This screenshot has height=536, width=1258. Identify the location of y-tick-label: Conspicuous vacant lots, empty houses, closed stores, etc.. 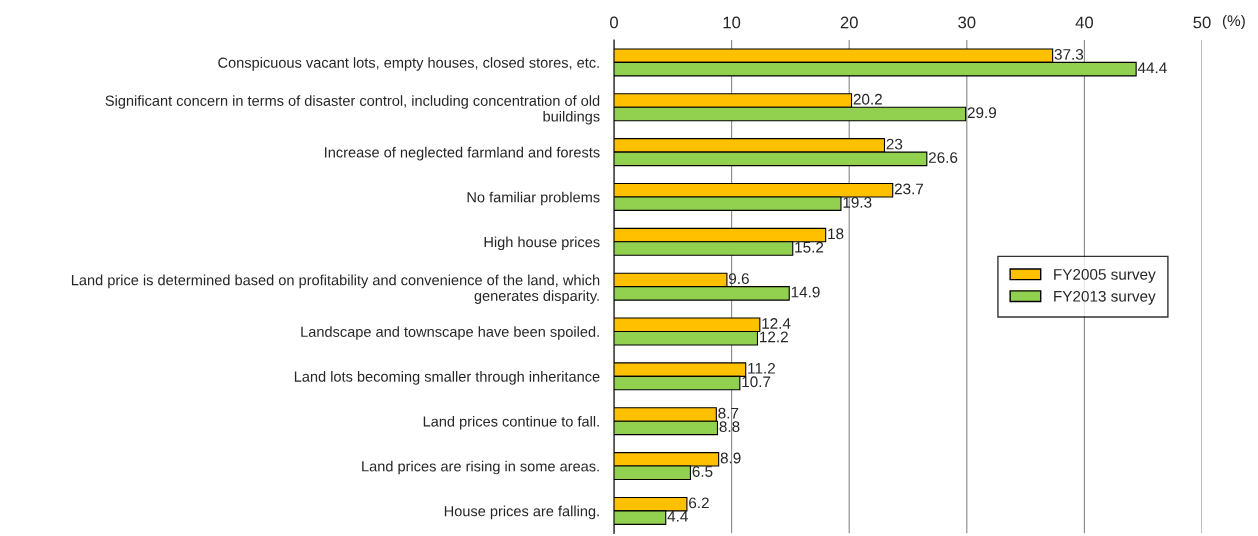
(408, 64).